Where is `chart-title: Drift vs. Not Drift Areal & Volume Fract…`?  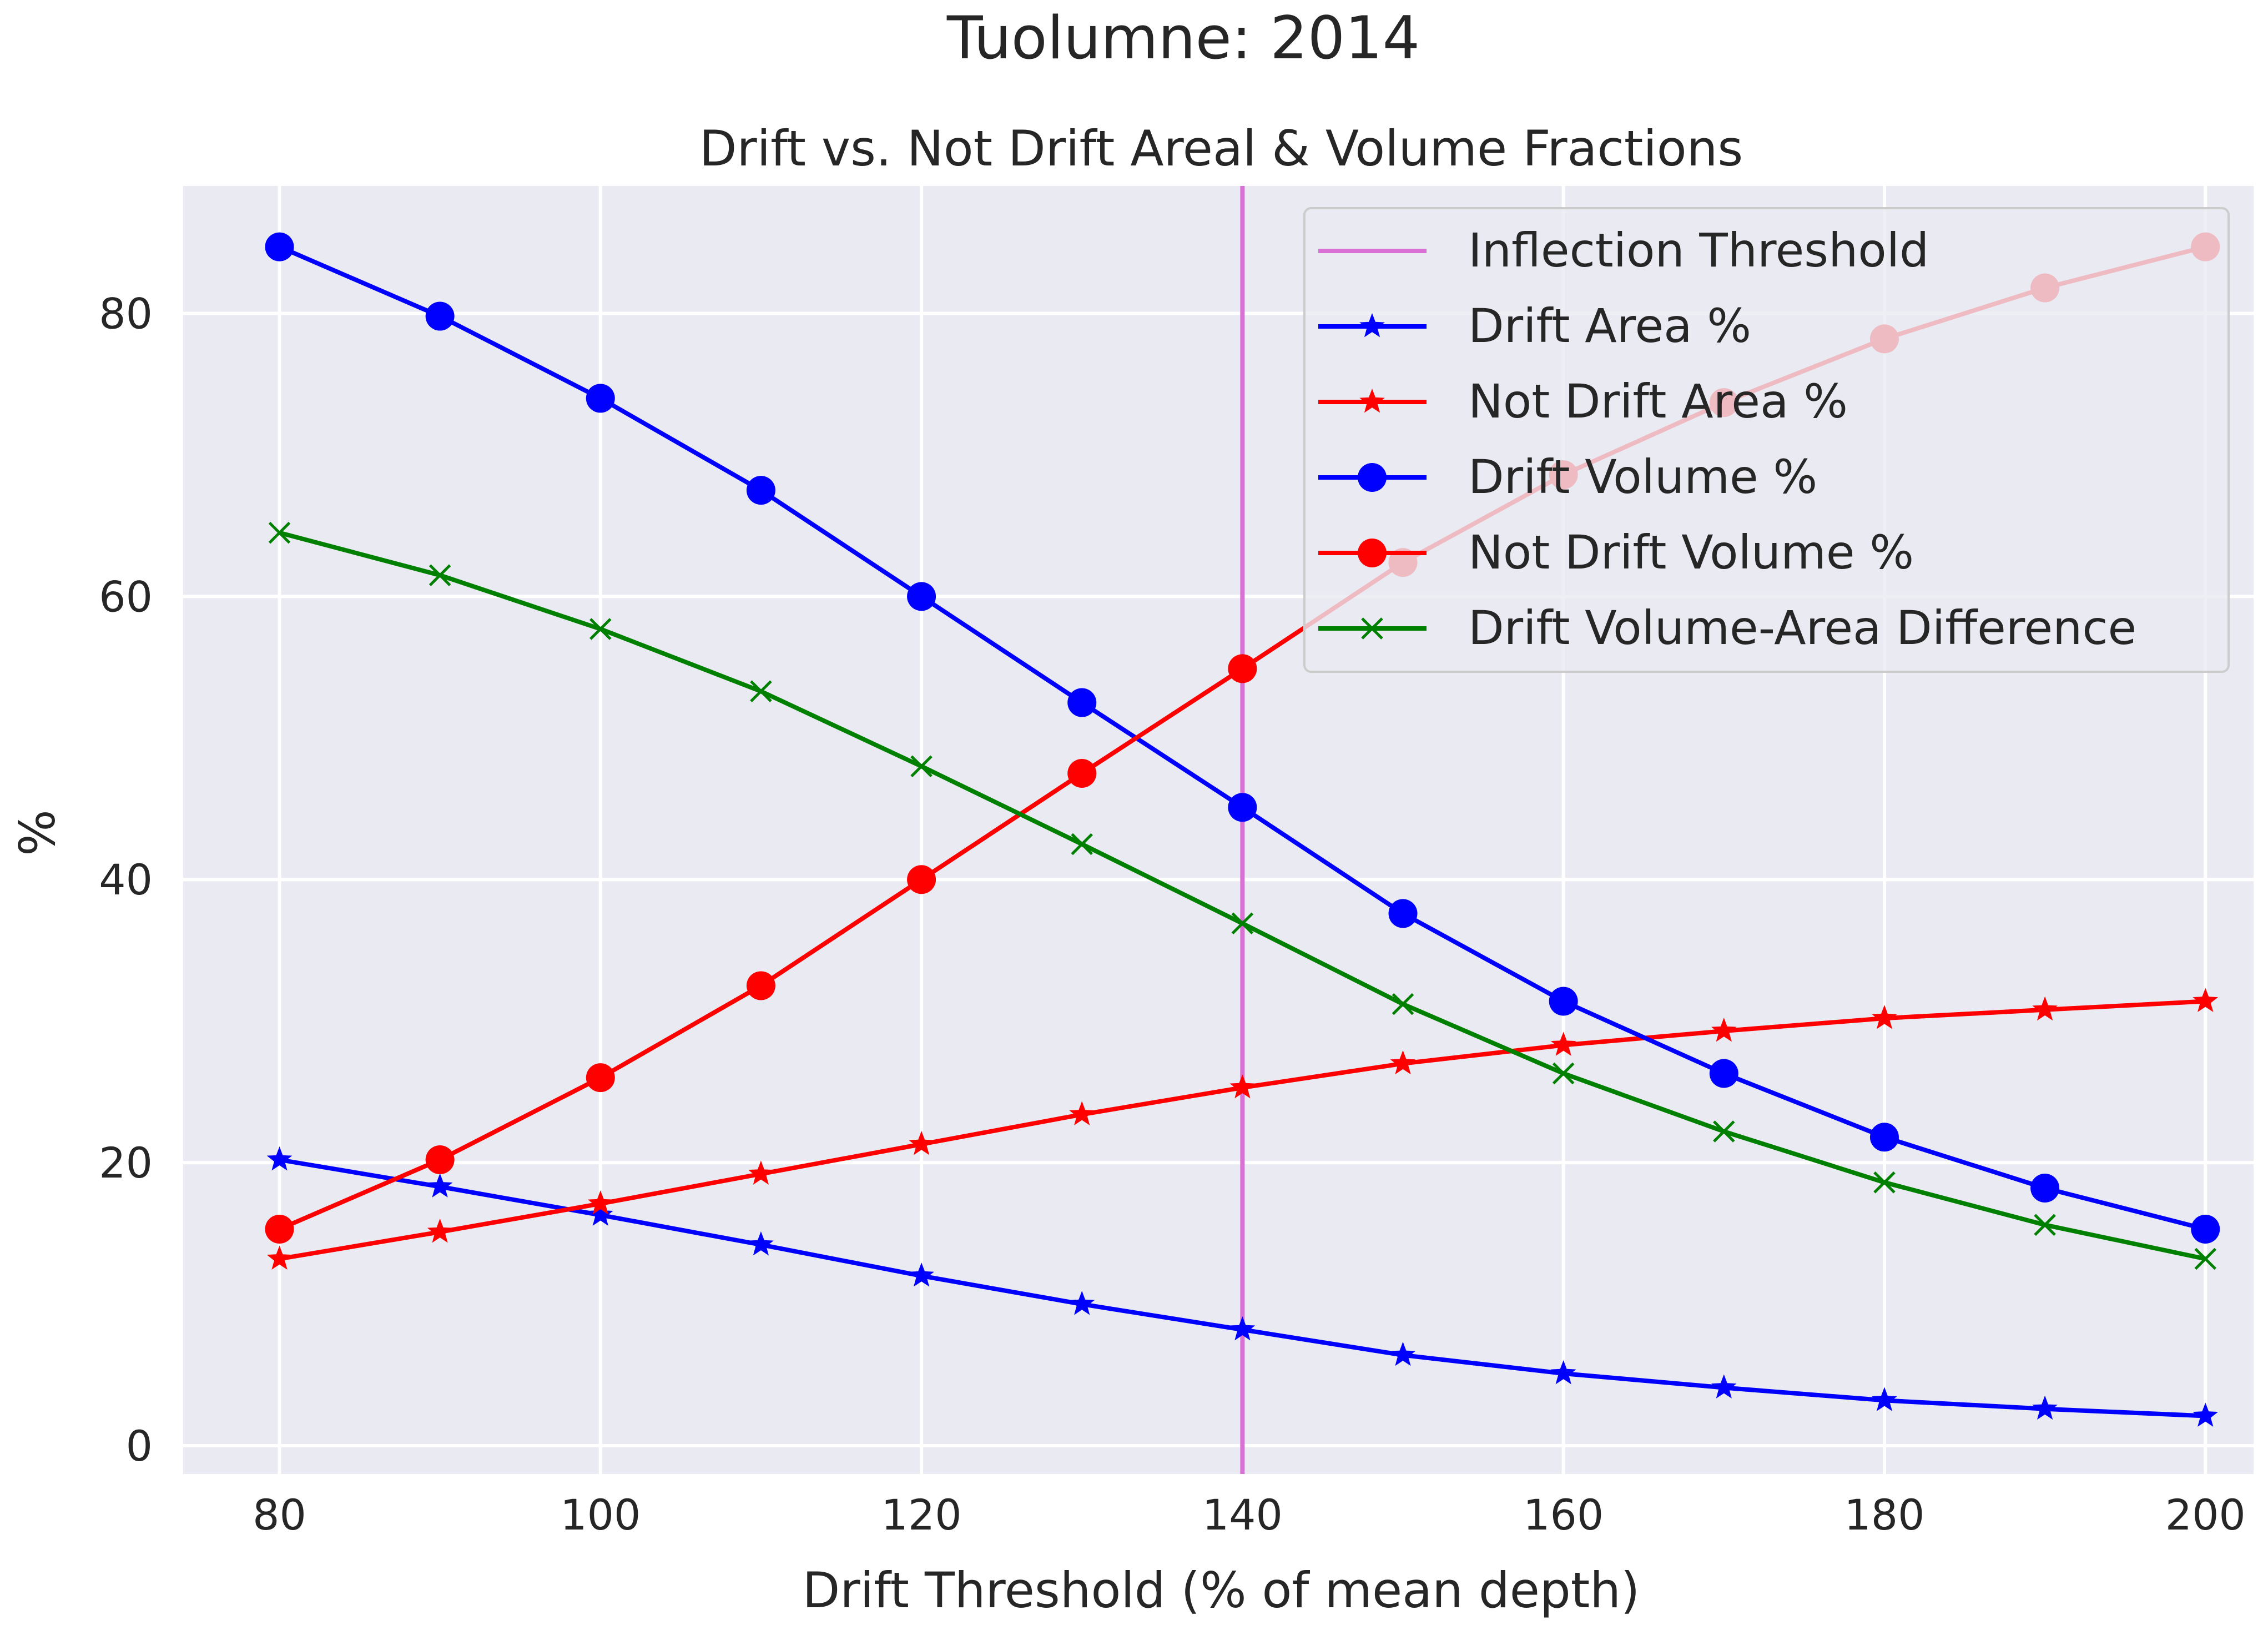
chart-title: Drift vs. Not Drift Areal & Volume Fract… is located at coordinates (1221, 148).